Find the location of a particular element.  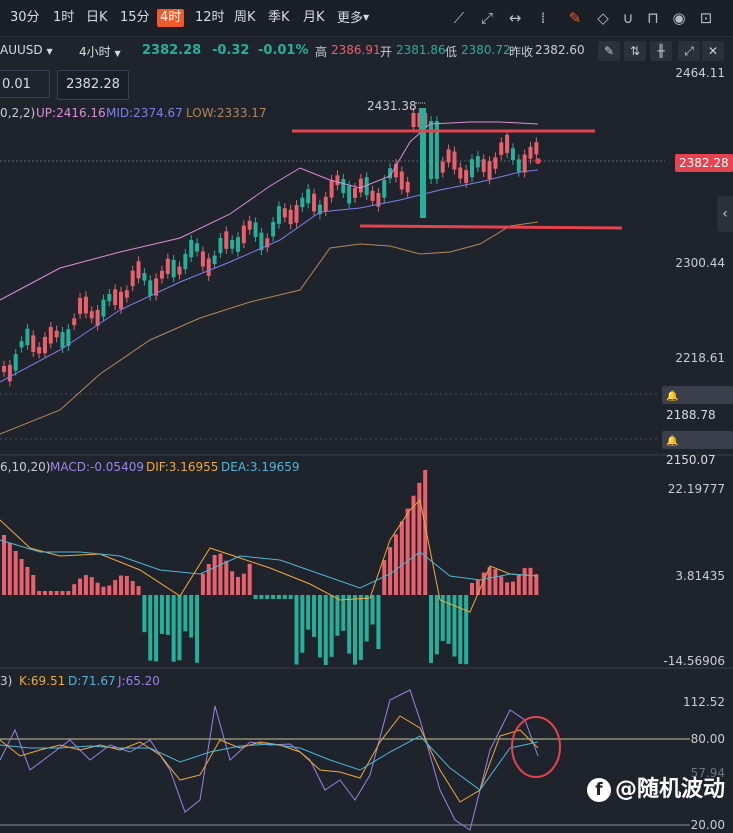

timeframe-month: 月K is located at coordinates (314, 17).